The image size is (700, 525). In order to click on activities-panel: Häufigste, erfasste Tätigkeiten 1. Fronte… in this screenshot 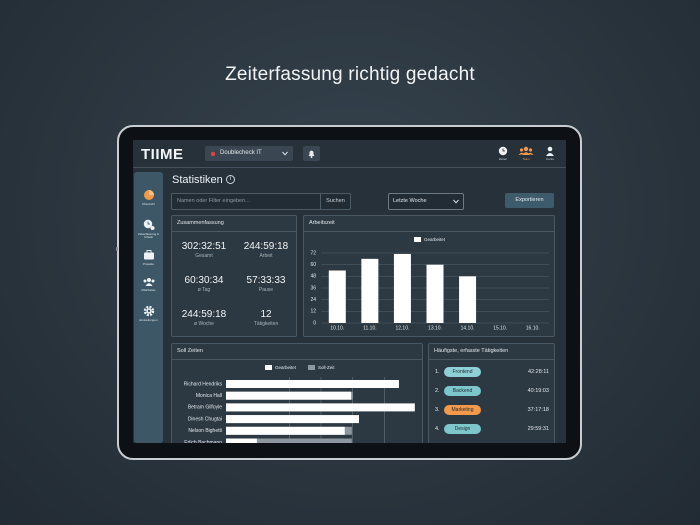, I will do `click(491, 393)`.